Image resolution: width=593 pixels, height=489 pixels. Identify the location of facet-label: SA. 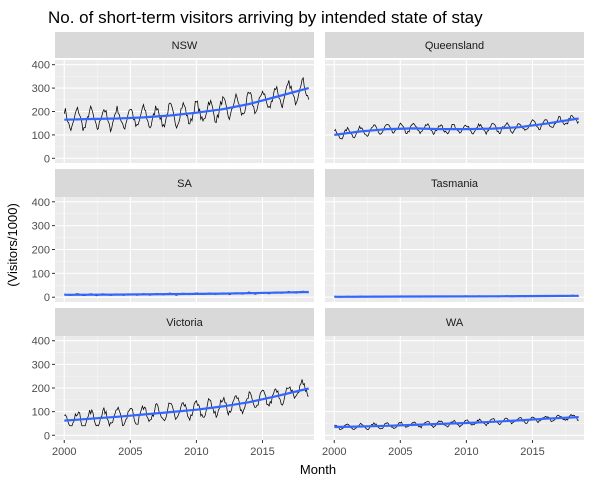
(184, 184).